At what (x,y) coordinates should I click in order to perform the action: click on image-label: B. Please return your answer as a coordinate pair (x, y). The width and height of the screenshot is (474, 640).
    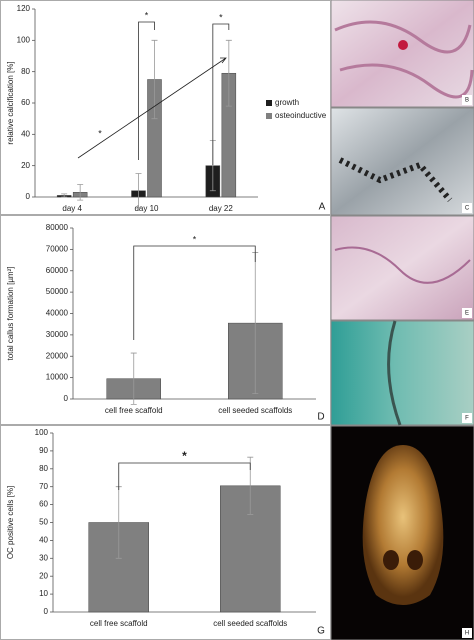
    Looking at the image, I should click on (467, 101).